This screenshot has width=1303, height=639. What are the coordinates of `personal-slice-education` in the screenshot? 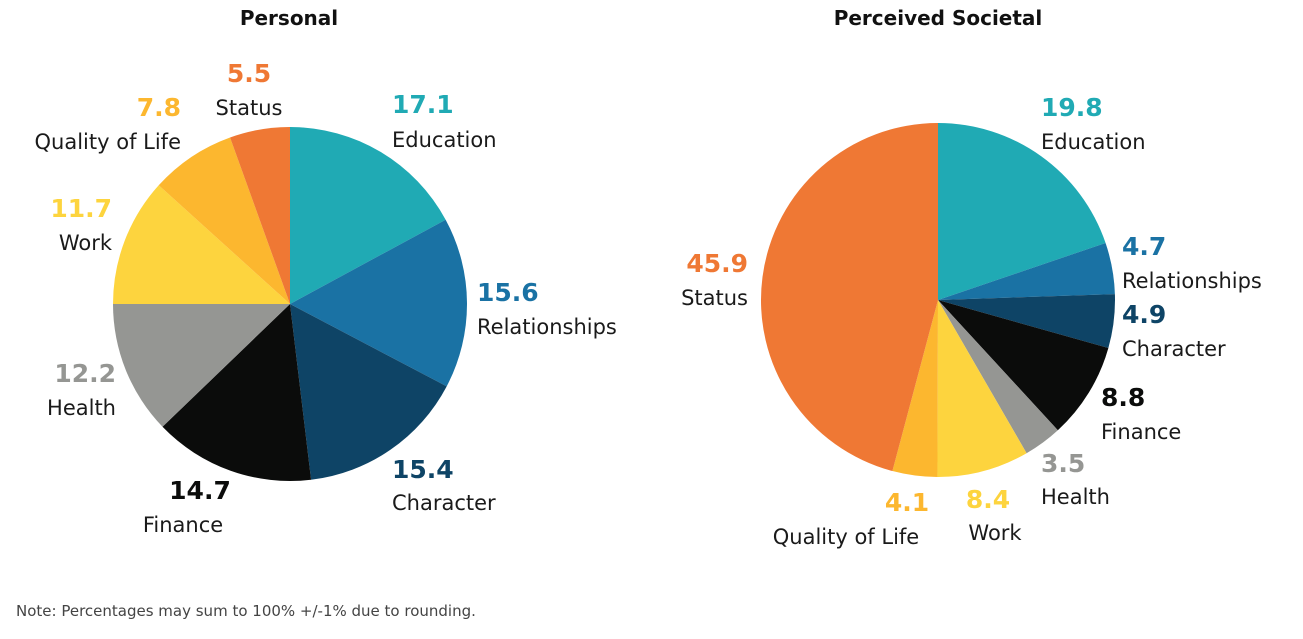 It's located at (368, 215).